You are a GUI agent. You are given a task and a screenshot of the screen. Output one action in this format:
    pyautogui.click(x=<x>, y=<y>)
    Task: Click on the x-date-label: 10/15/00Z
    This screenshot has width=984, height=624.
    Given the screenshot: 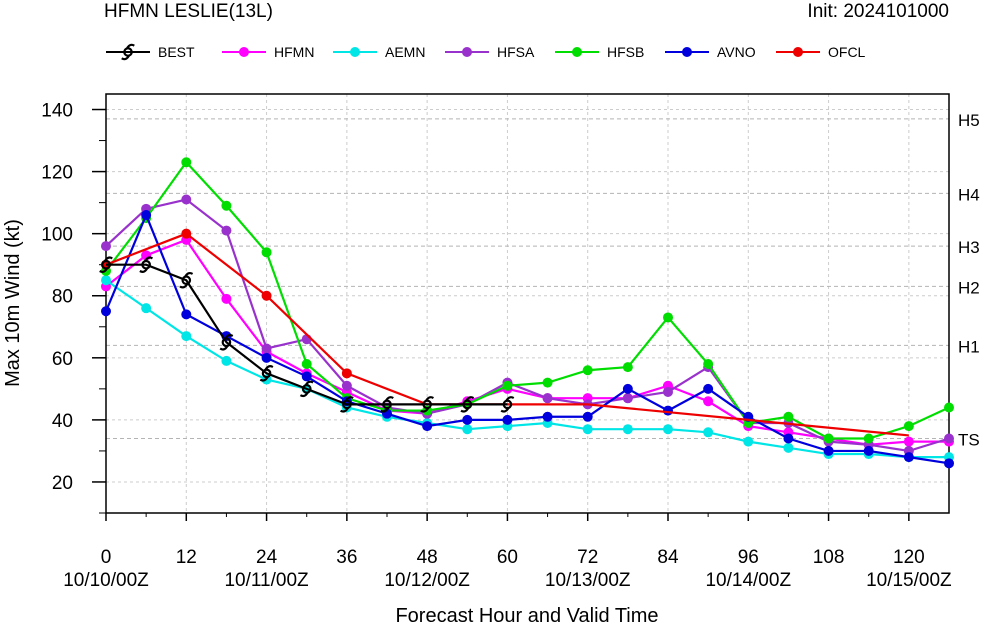 What is the action you would take?
    pyautogui.click(x=909, y=580)
    